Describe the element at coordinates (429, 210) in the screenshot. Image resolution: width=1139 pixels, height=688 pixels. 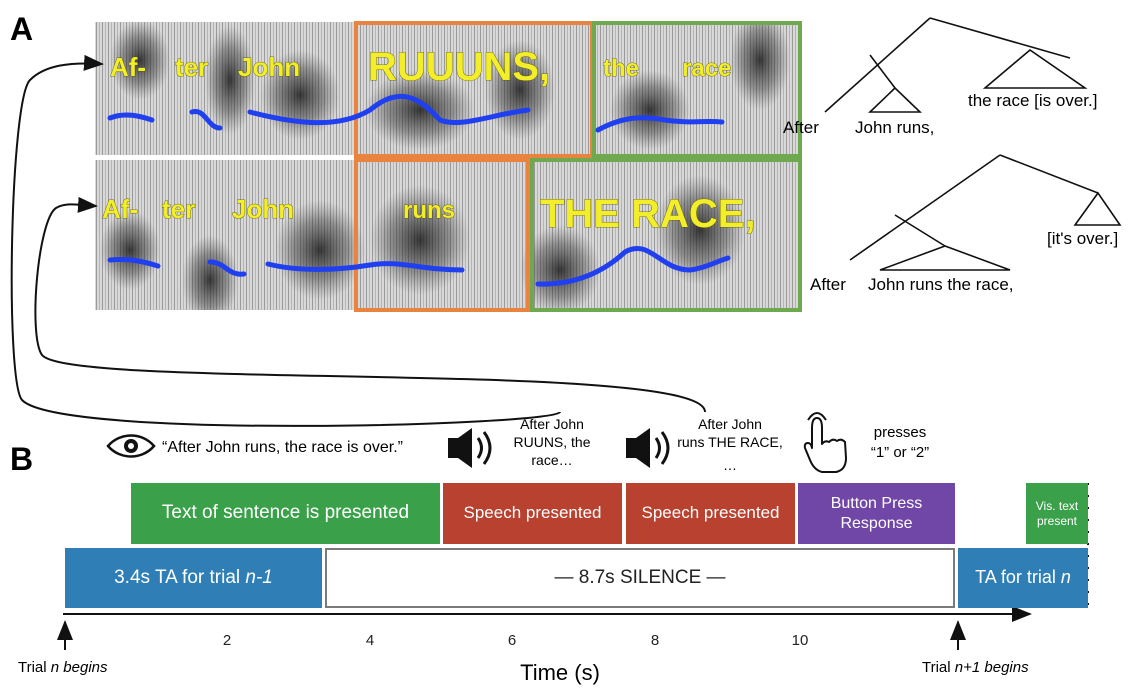
I see `row2-word-runs: runs` at that location.